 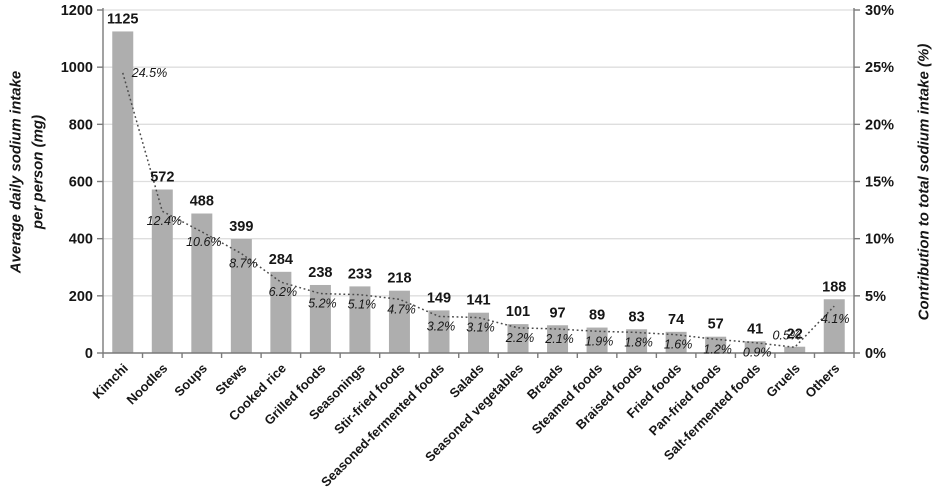 I want to click on category-label-stir-fried-foods: Stir-fried foods, so click(x=369, y=399).